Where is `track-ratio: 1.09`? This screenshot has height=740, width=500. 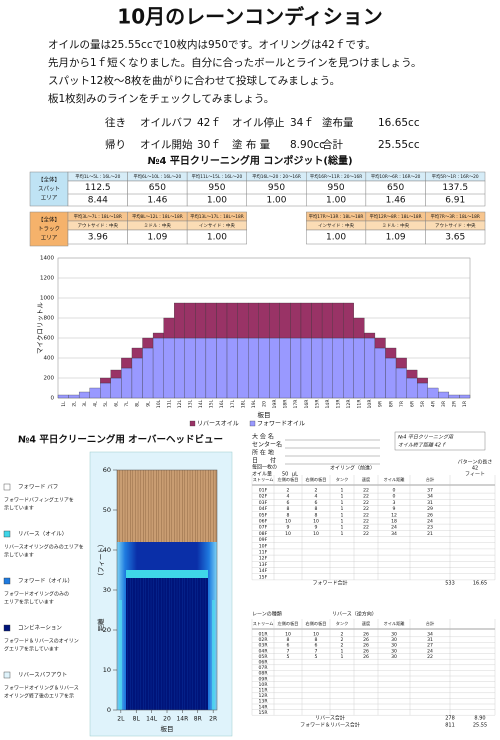 track-ratio: 1.09 is located at coordinates (157, 238).